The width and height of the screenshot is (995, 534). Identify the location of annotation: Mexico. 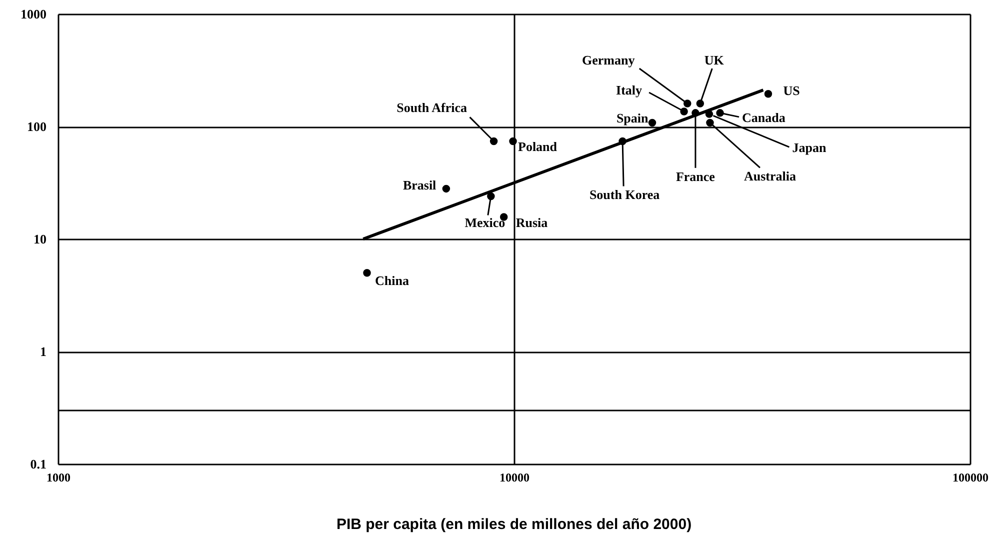
(485, 222).